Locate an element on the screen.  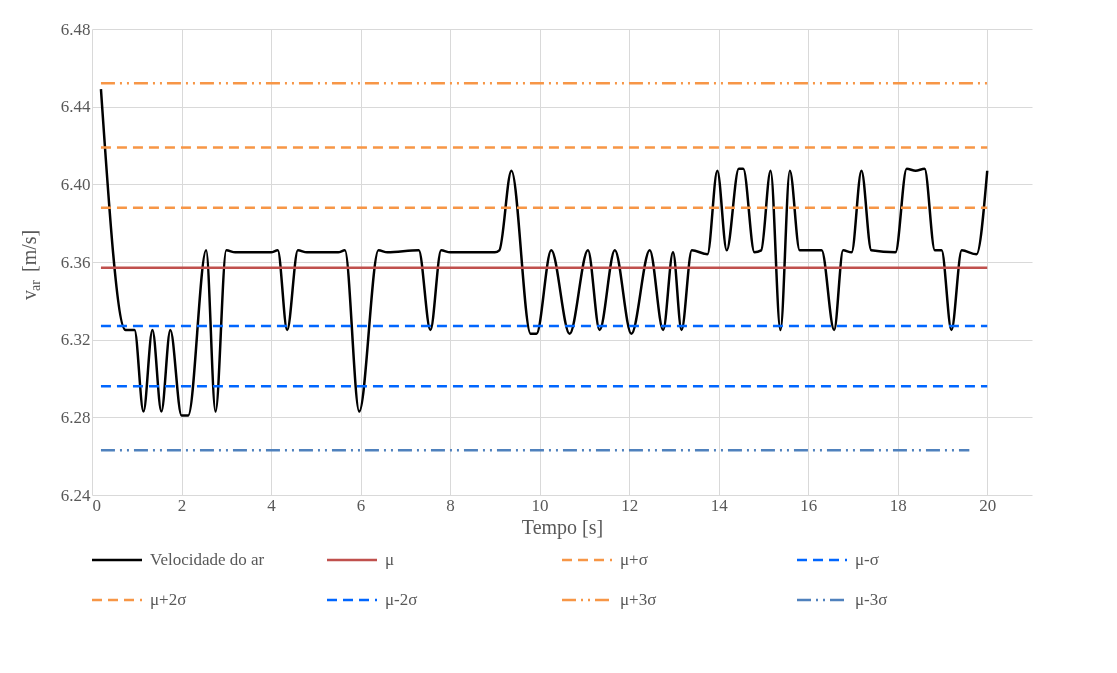
x-tick-label: 14 is located at coordinates (719, 505).